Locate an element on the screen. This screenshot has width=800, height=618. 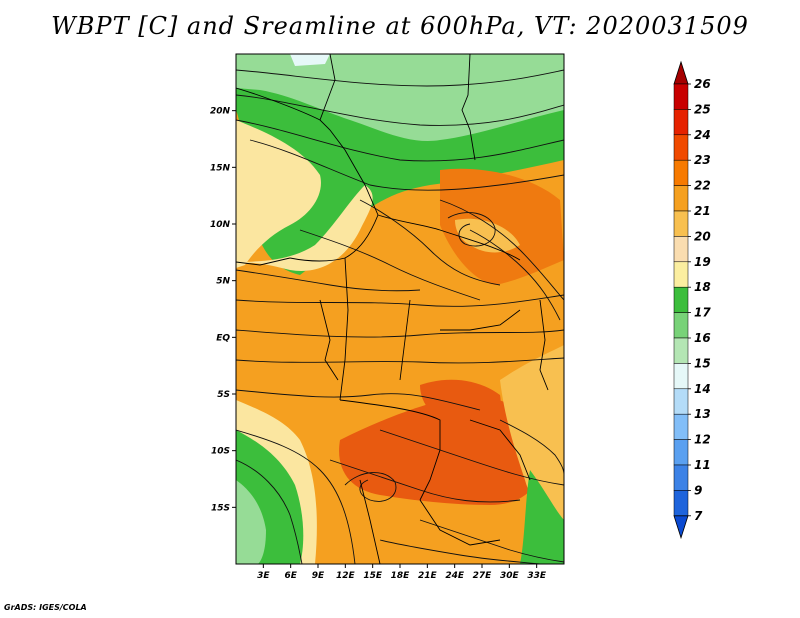
colorbar-label: 19 is located at coordinates (702, 262).